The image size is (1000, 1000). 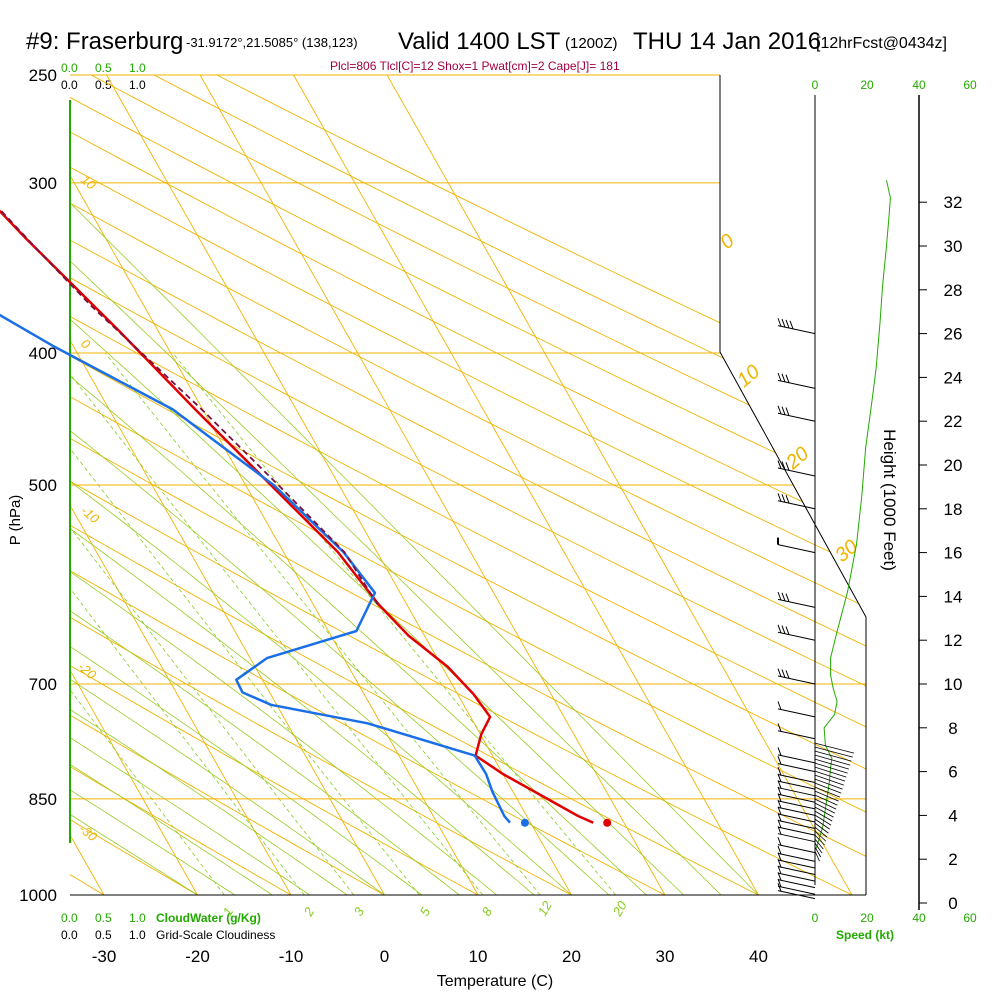 What do you see at coordinates (208, 918) in the screenshot?
I see `cloudwater-label: CloudWater (g/Kg)` at bounding box center [208, 918].